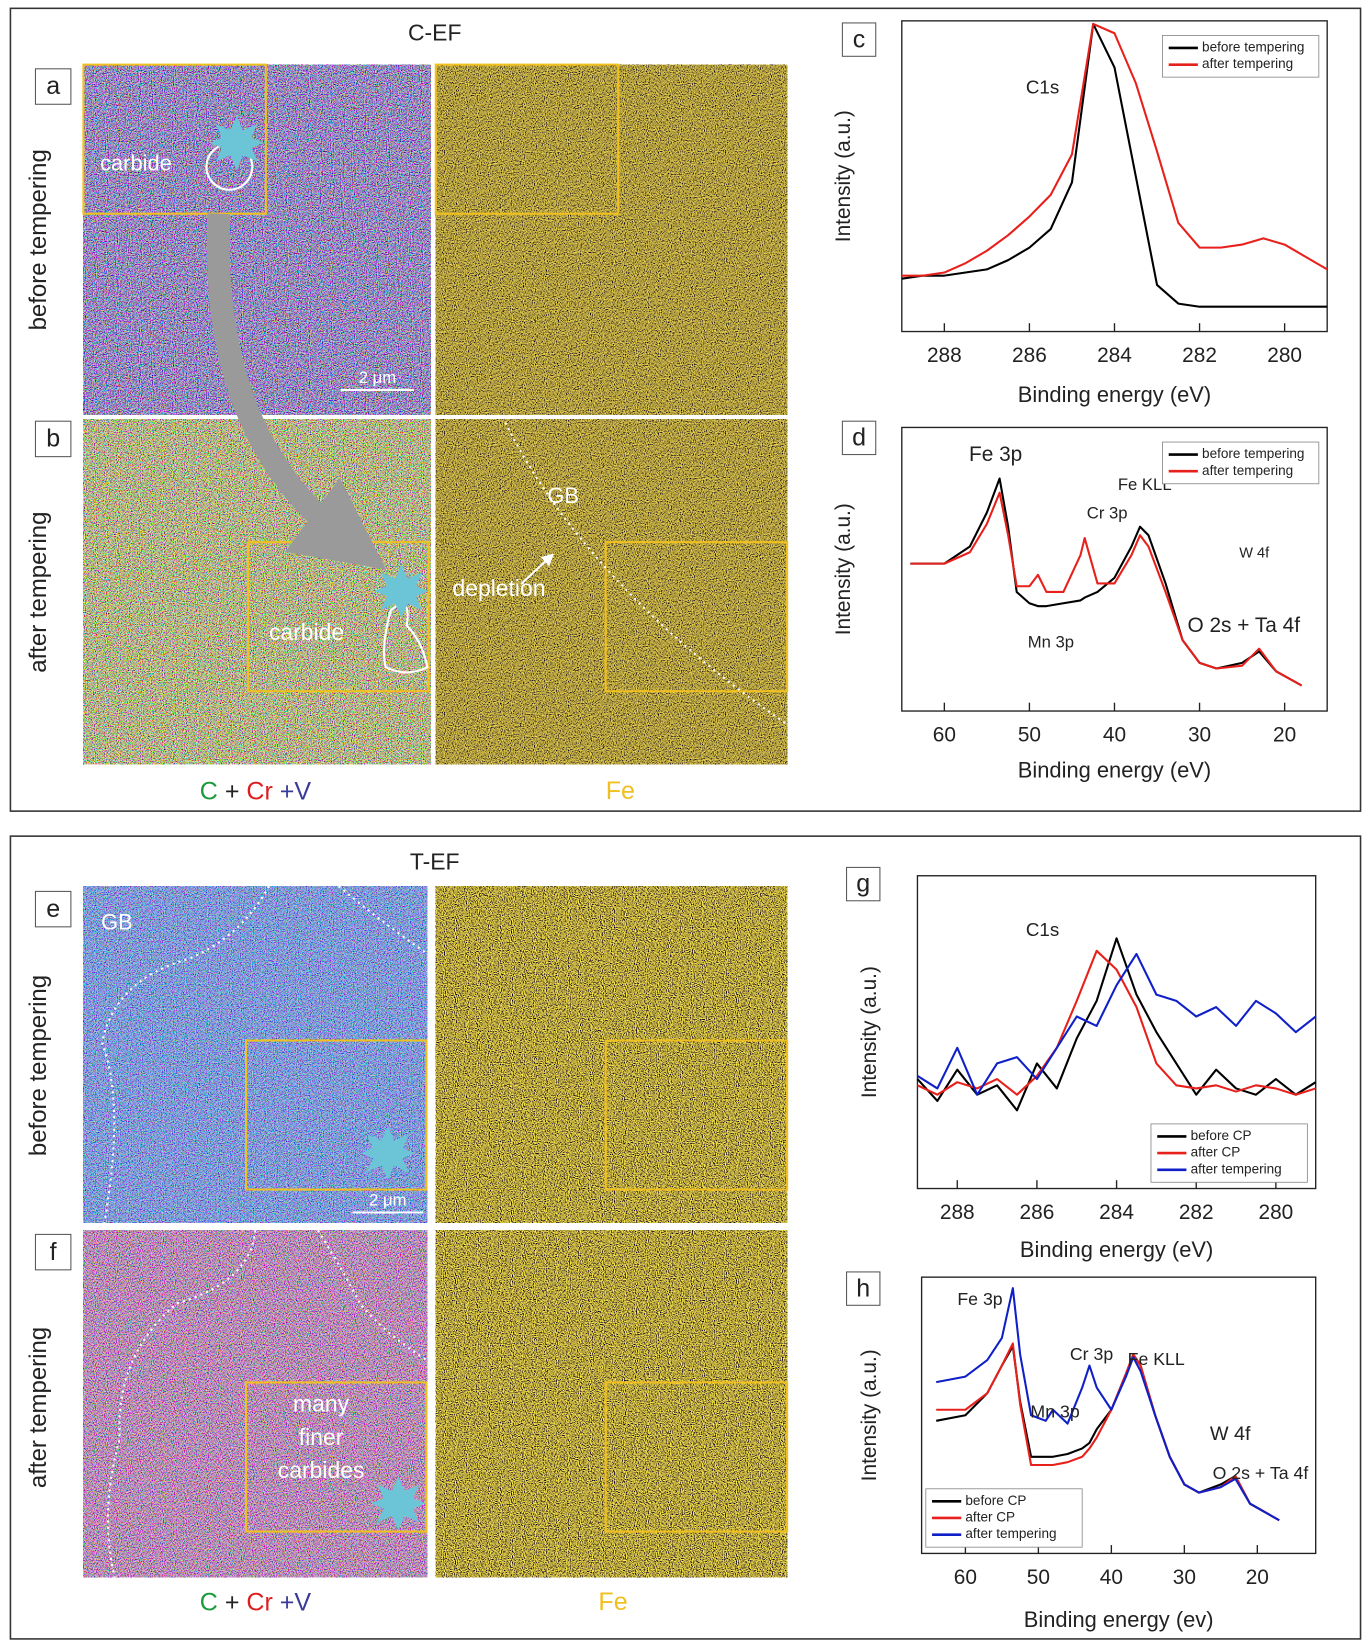 The height and width of the screenshot is (1641, 1372). What do you see at coordinates (1051, 642) in the screenshot?
I see `annotation: Mn 3p` at bounding box center [1051, 642].